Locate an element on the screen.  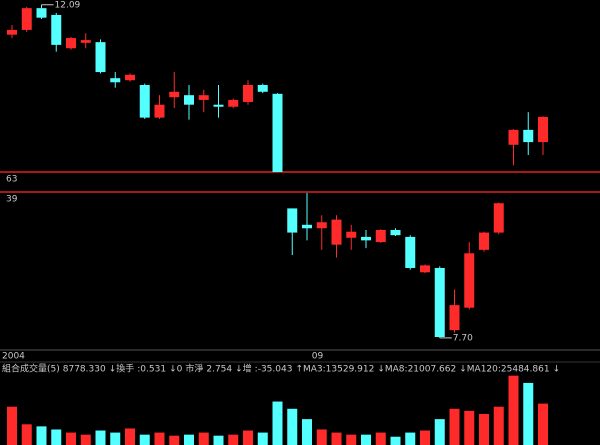
volume-header-text: ↓增 is located at coordinates (243, 369).